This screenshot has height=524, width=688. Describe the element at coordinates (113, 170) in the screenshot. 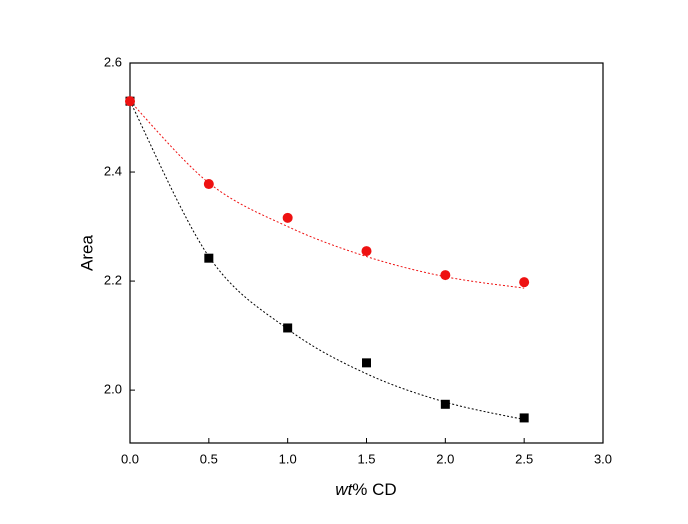

I see `y-tick-label: 2.4` at that location.